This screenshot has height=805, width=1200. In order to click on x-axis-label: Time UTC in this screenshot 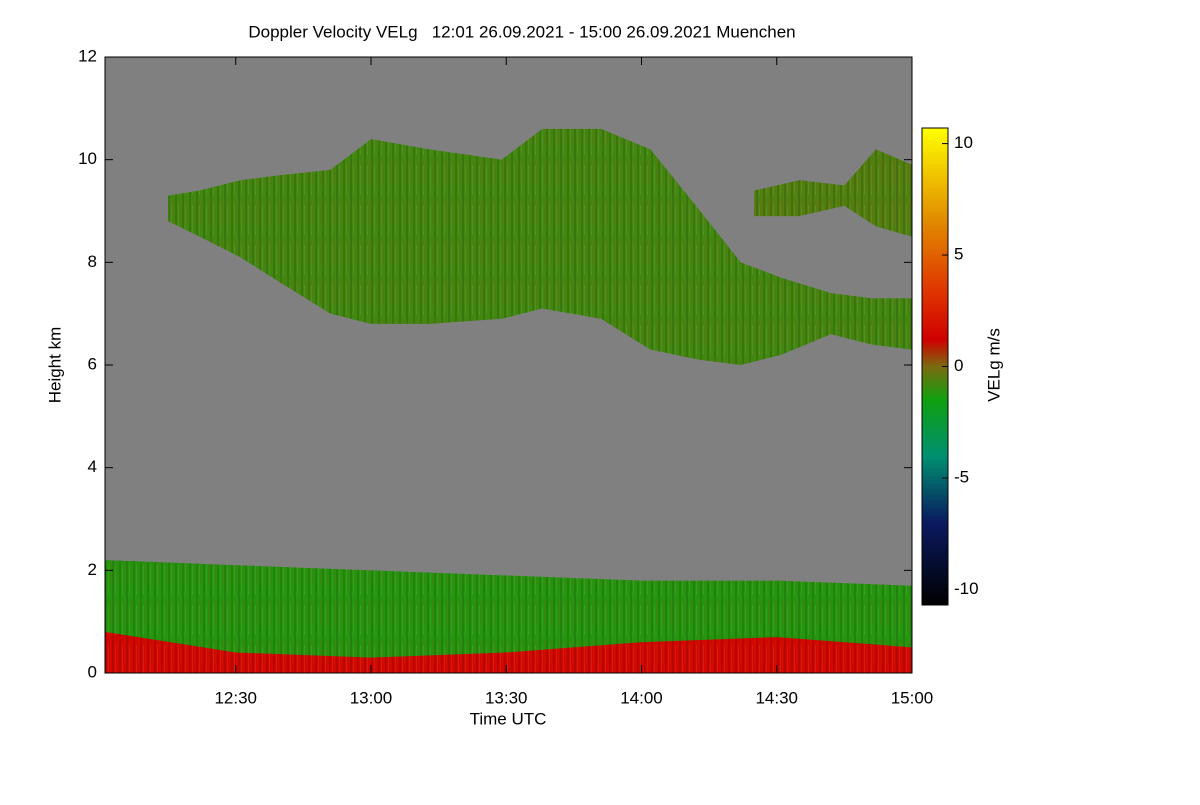, I will do `click(508, 718)`.